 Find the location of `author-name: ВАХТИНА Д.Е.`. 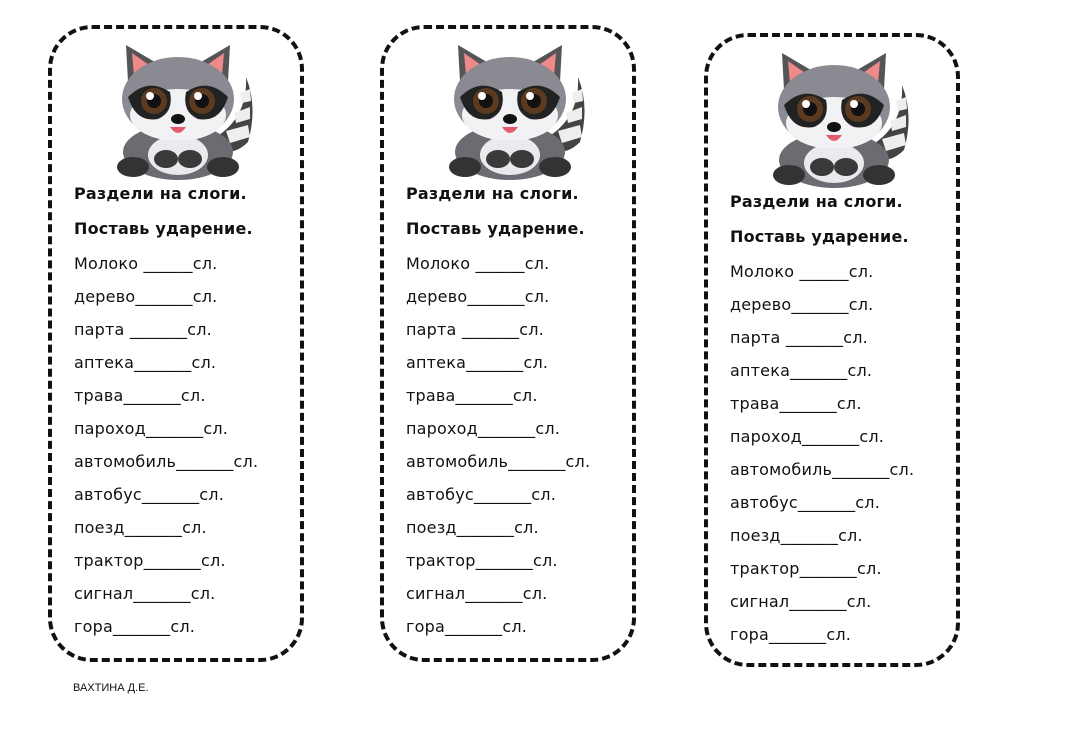

author-name: ВАХТИНА Д.Е. is located at coordinates (111, 688).